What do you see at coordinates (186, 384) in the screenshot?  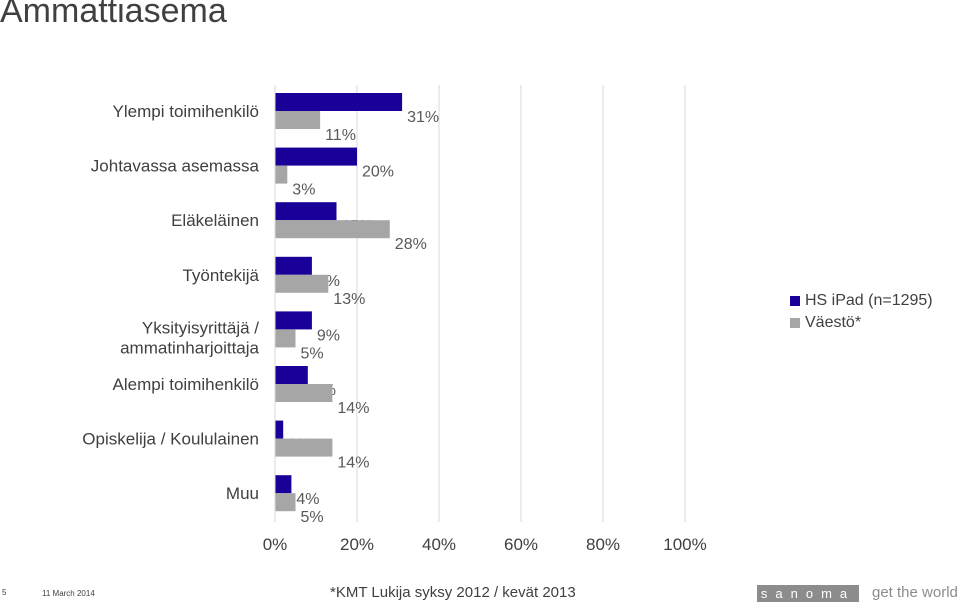 I see `category-label: Alempi toimihenkilö` at bounding box center [186, 384].